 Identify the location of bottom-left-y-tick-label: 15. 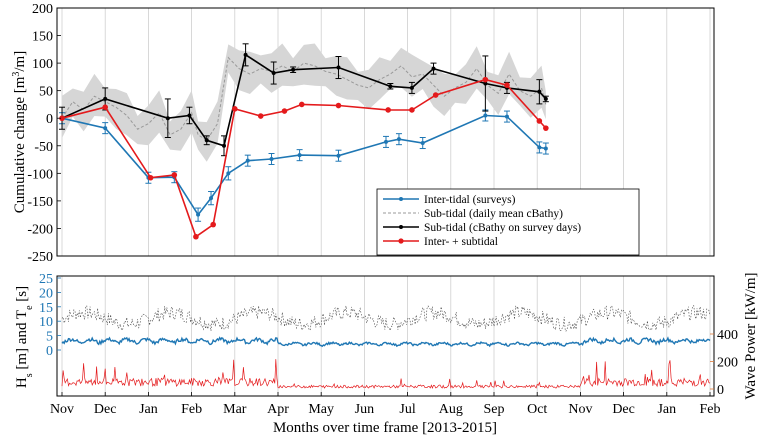
(46, 308).